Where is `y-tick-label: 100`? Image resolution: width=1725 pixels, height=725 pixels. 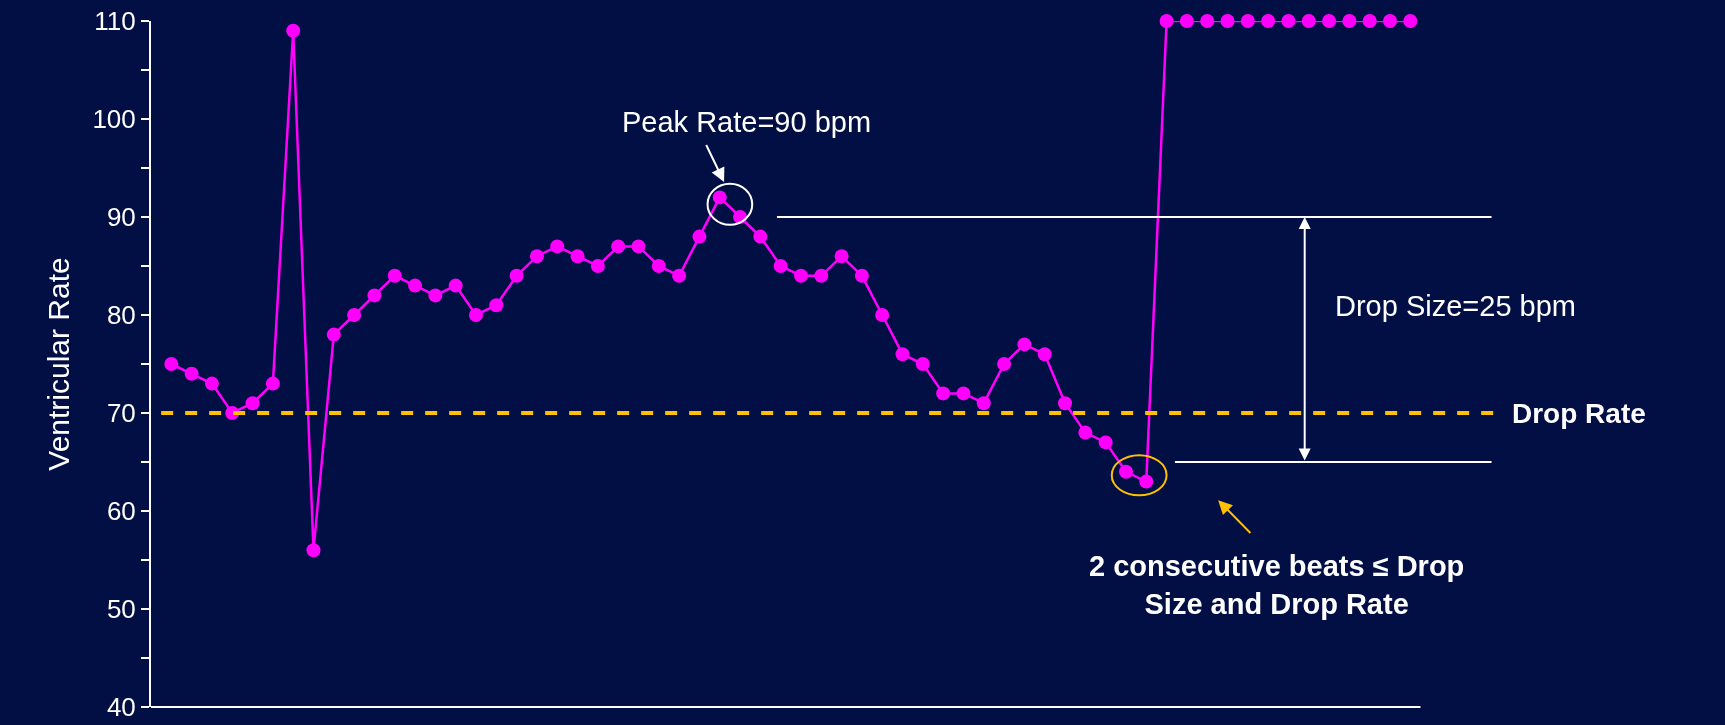
y-tick-label: 100 is located at coordinates (114, 119).